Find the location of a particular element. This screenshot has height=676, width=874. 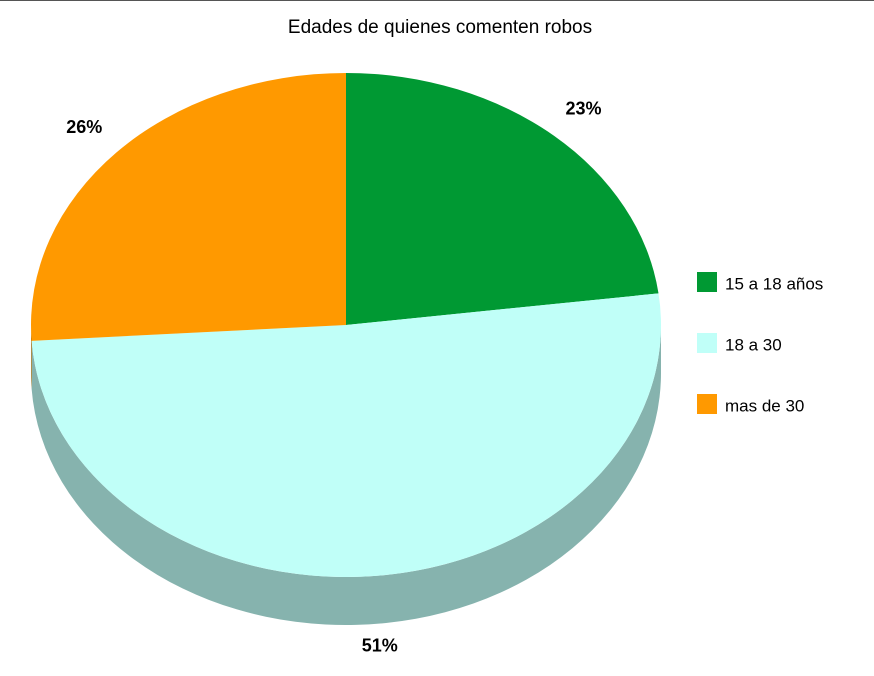

legend-label: 18 a 30 is located at coordinates (753, 344).